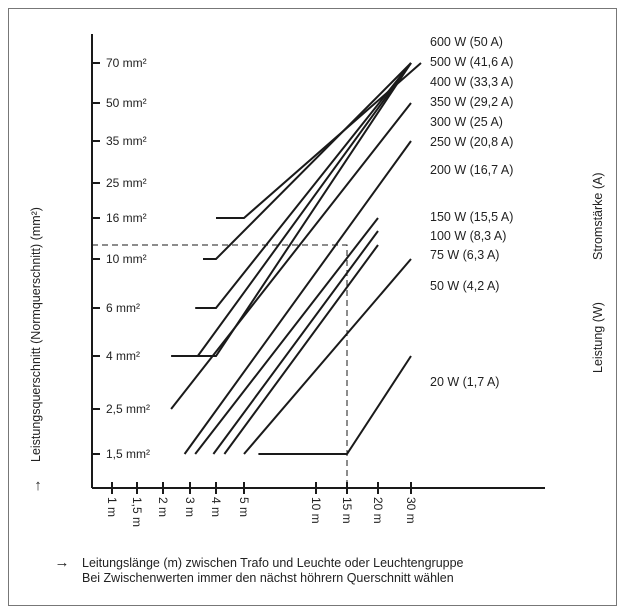 The image size is (627, 616). What do you see at coordinates (464, 255) in the screenshot?
I see `series-label: 75 W (6,3 A)` at bounding box center [464, 255].